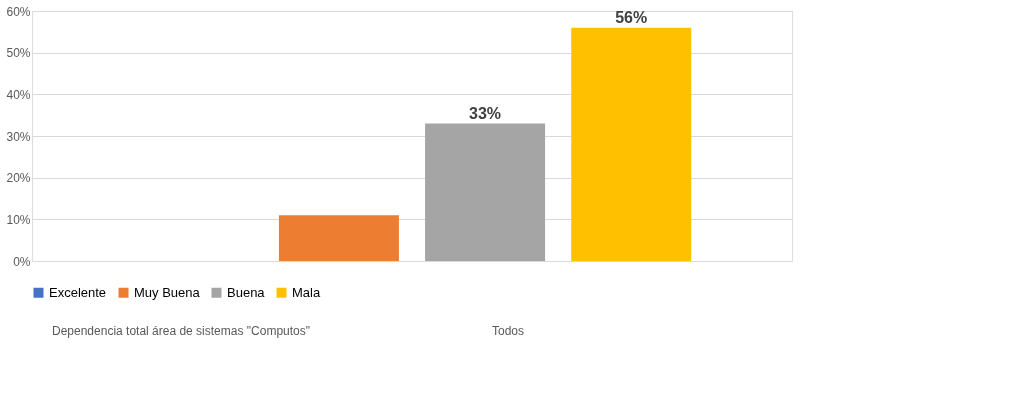  I want to click on y-tick-label: 20%, so click(18, 178).